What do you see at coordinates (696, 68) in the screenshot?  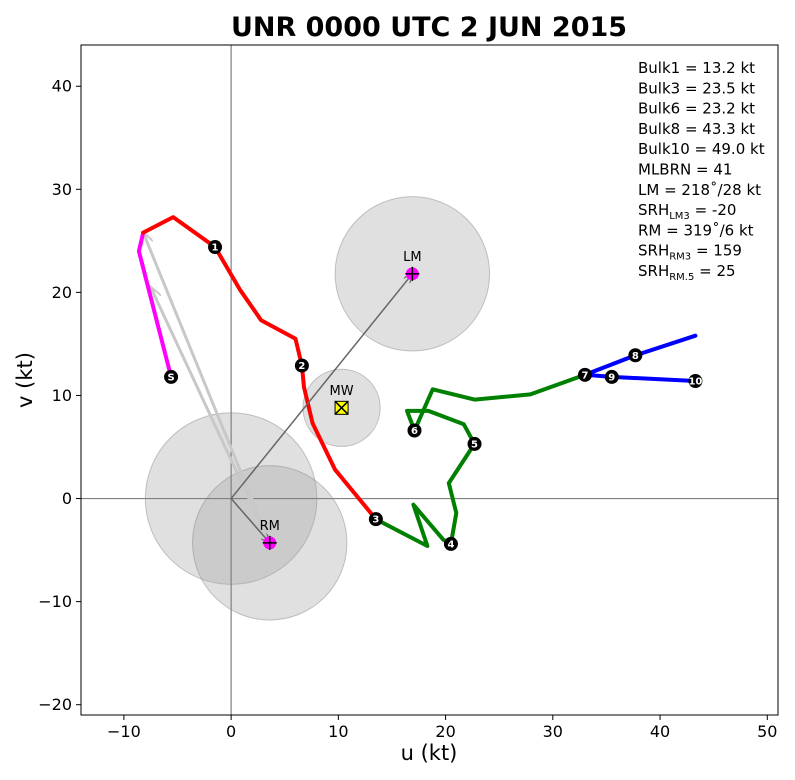 I see `stat-line: Bulk1 = 13.2 kt` at bounding box center [696, 68].